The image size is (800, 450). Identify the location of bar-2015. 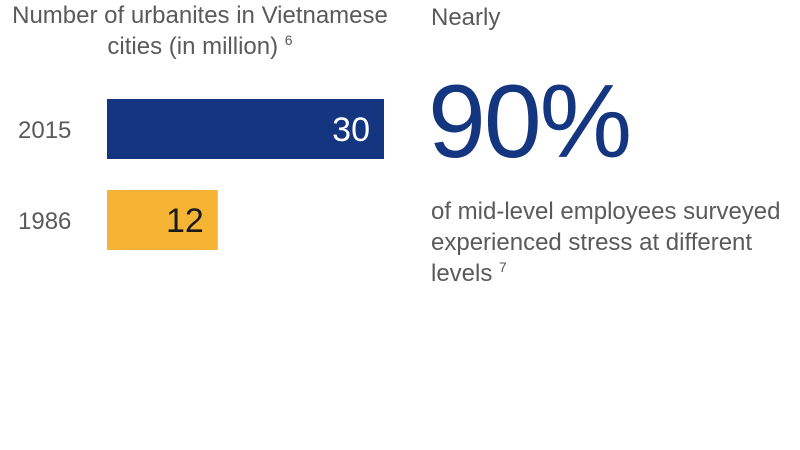
(245, 129).